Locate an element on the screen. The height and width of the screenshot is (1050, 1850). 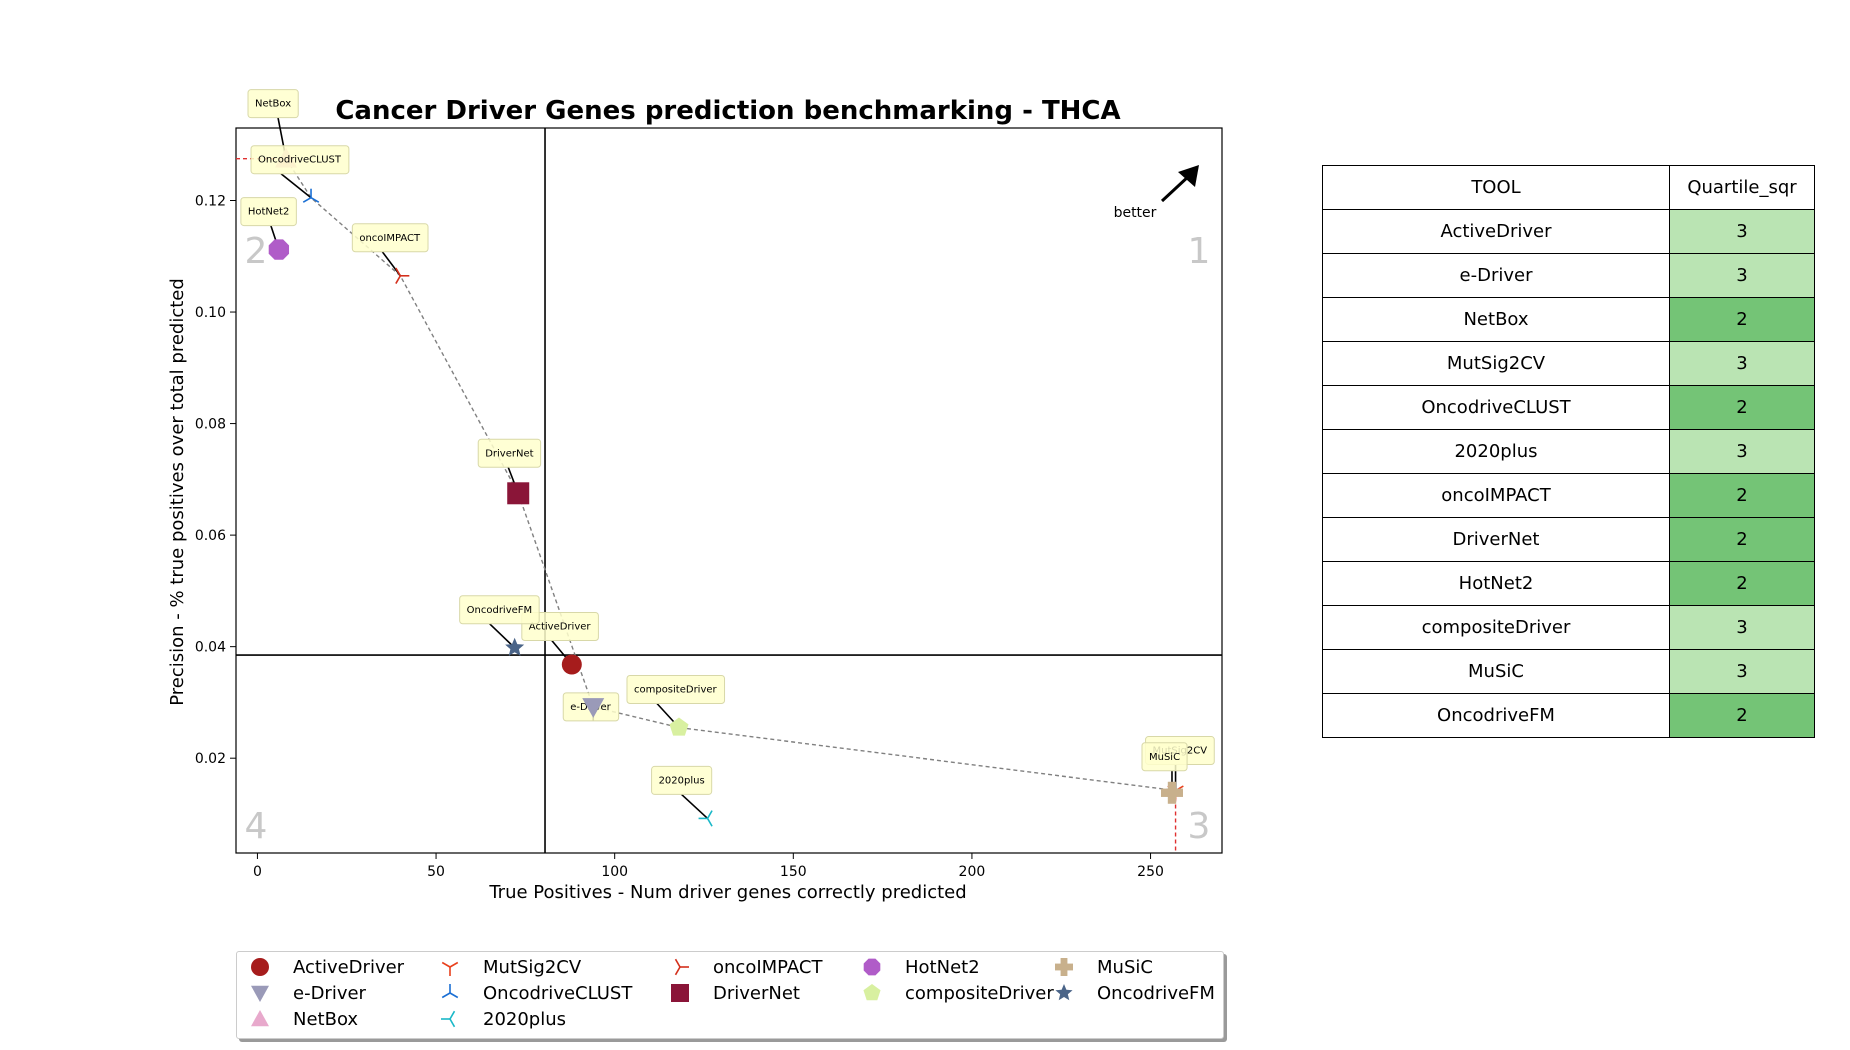
point-label-arrow is located at coordinates (502, 636).